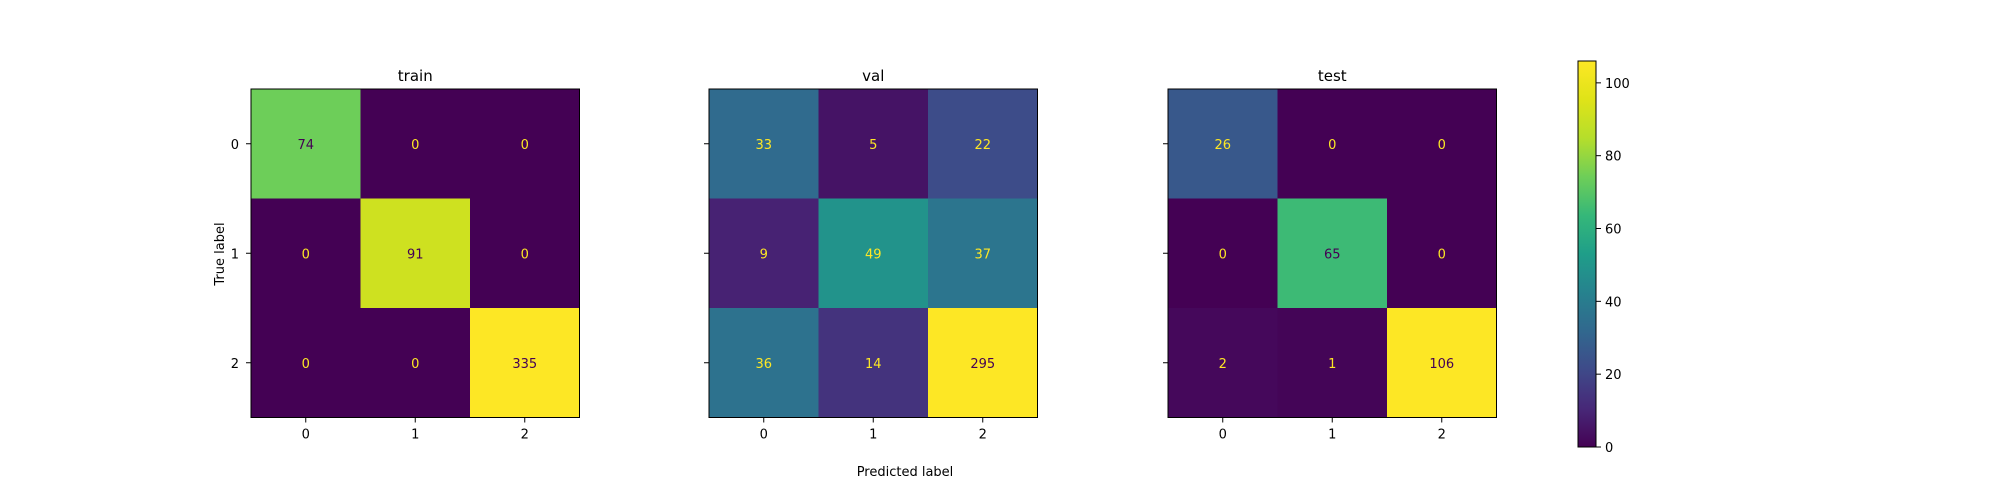 The width and height of the screenshot is (2000, 500). Describe the element at coordinates (873, 76) in the screenshot. I see `panel-title: val` at that location.